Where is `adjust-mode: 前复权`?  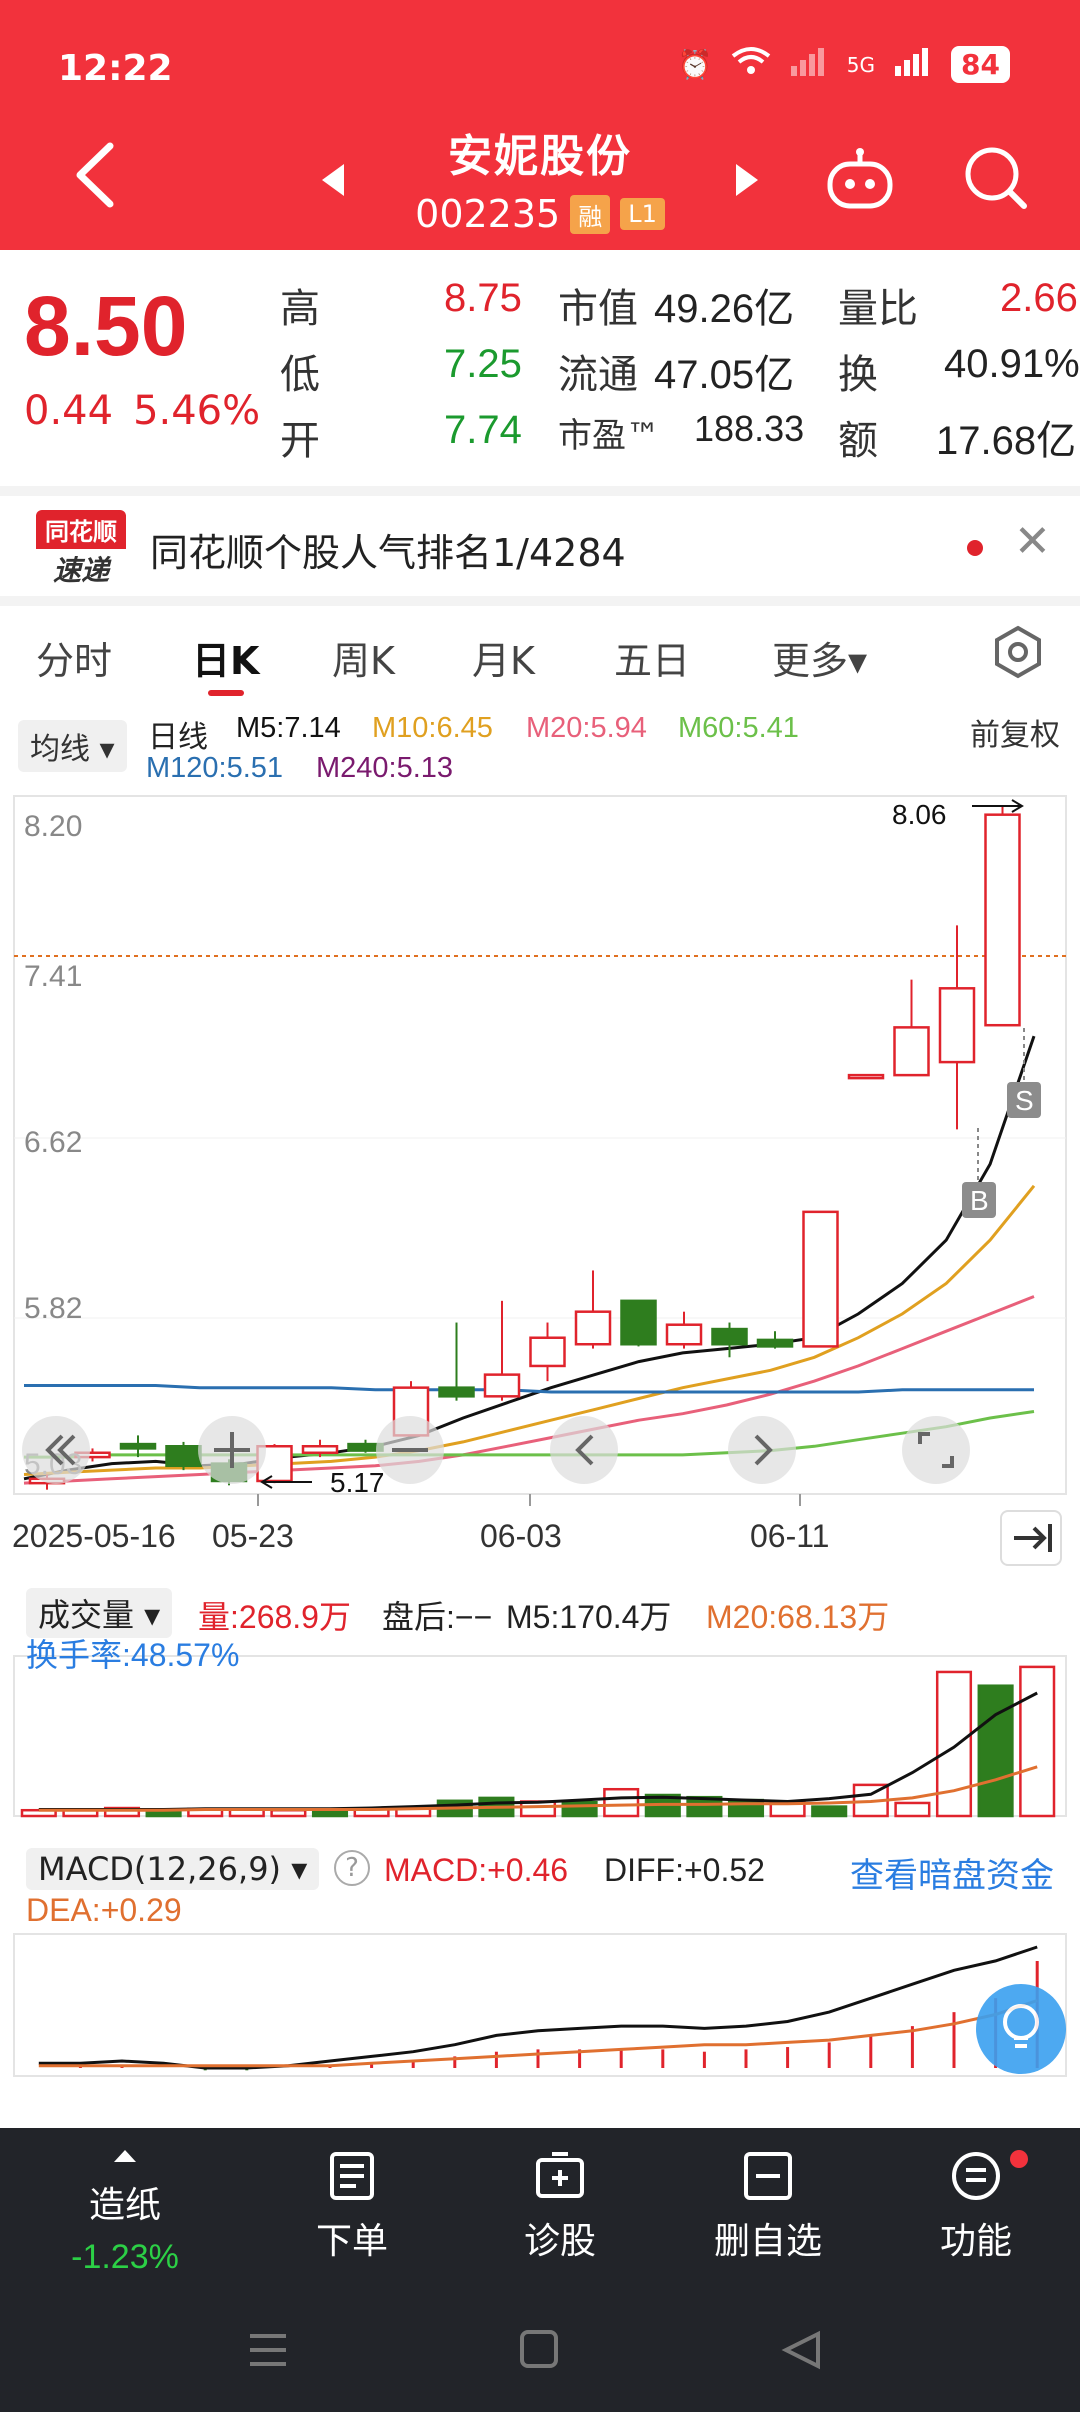 adjust-mode: 前复权 is located at coordinates (1015, 735).